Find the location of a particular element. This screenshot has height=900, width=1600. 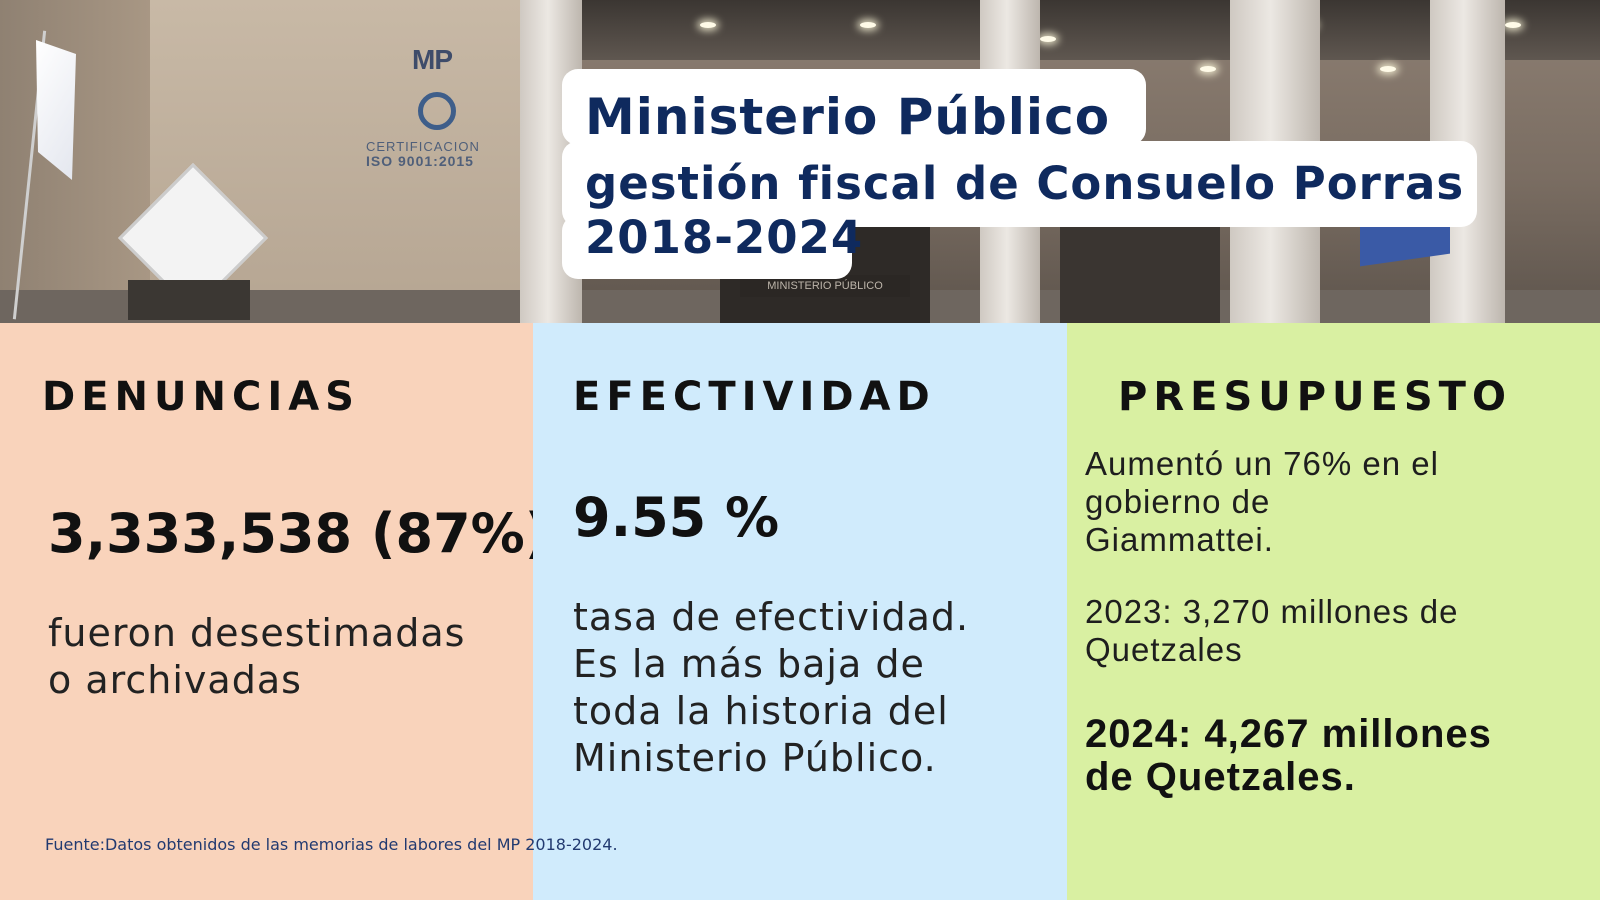

entrance-sign: MINISTERIO PÚBLICO is located at coordinates (825, 286).